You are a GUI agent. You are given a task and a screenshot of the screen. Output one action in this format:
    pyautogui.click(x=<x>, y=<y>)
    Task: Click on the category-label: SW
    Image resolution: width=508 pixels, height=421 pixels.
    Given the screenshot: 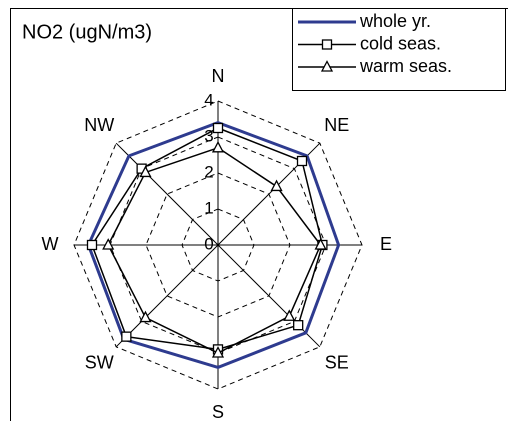 What is the action you would take?
    pyautogui.click(x=99, y=363)
    